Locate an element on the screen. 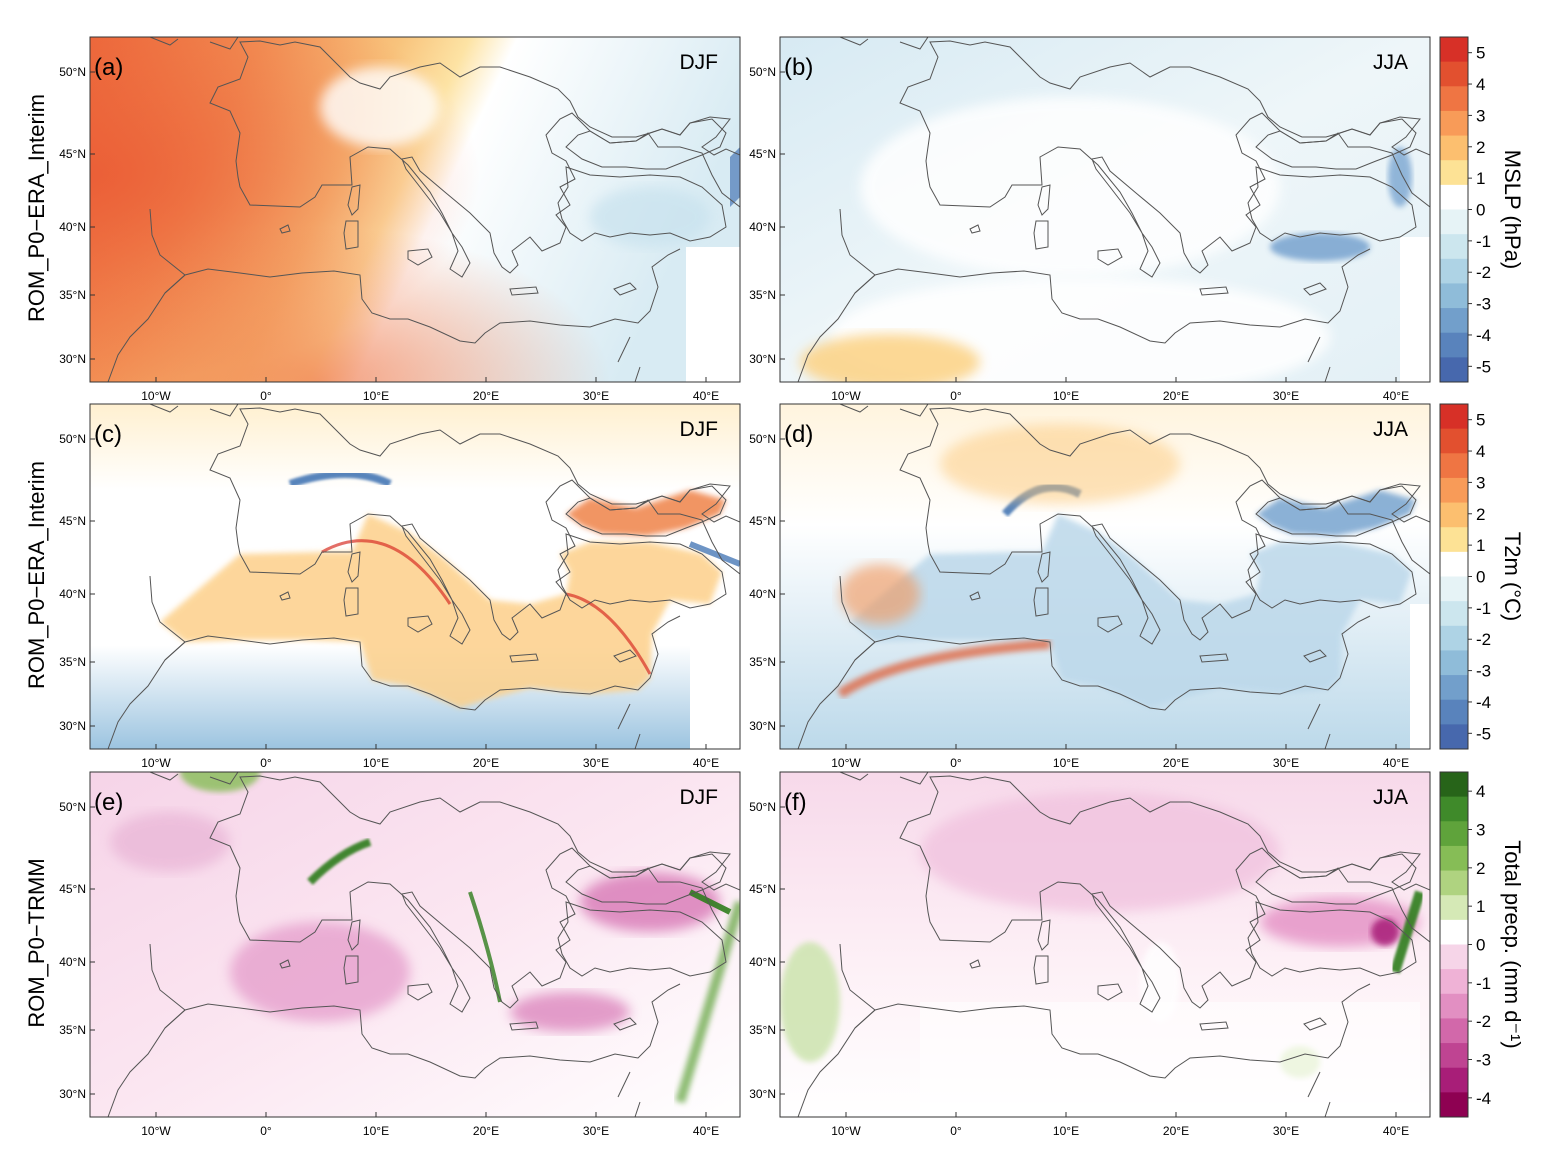  colorbar-tick-label: -5 is located at coordinates (1483, 366).